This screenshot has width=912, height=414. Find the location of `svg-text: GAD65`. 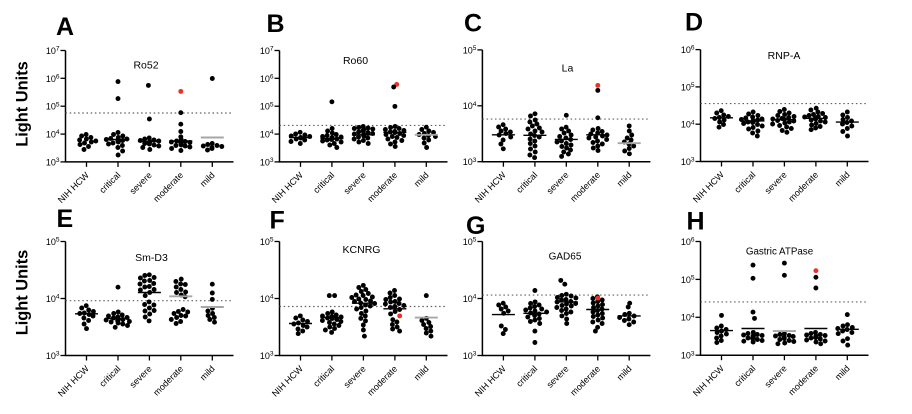

svg-text: GAD65 is located at coordinates (565, 257).